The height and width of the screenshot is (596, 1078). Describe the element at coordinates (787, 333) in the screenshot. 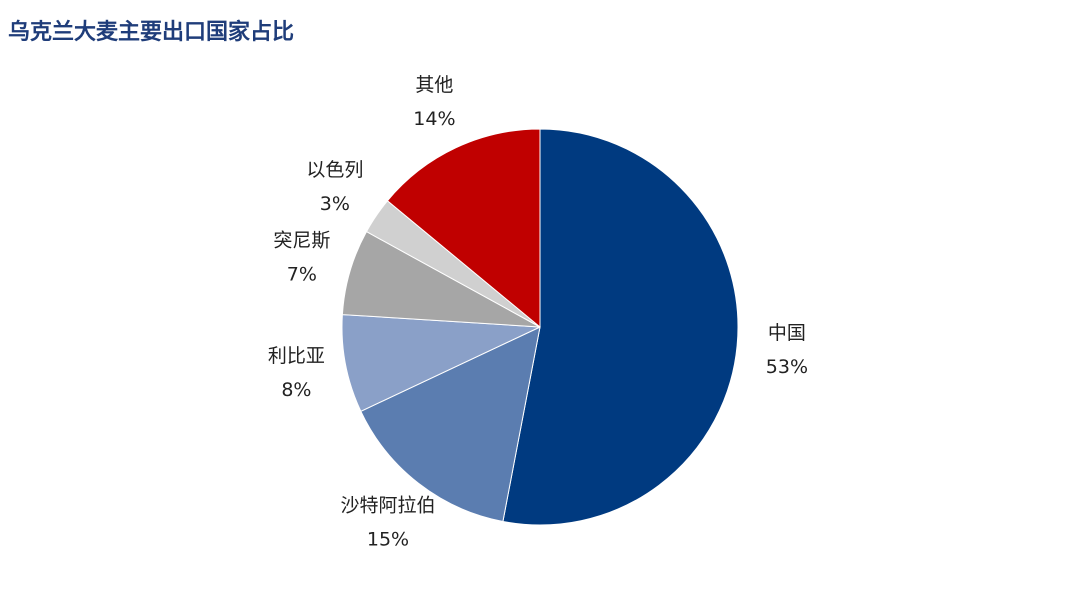

I see `slice-label: 中国` at that location.